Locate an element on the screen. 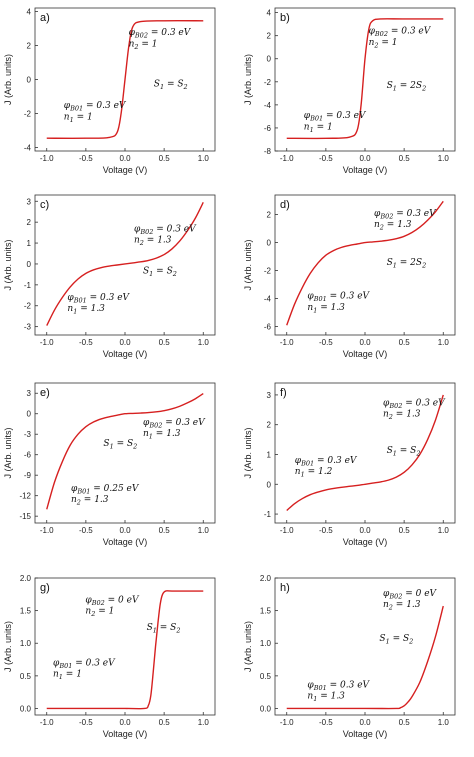 The width and height of the screenshot is (474, 757). y-tick-label: -3 is located at coordinates (28, 327).